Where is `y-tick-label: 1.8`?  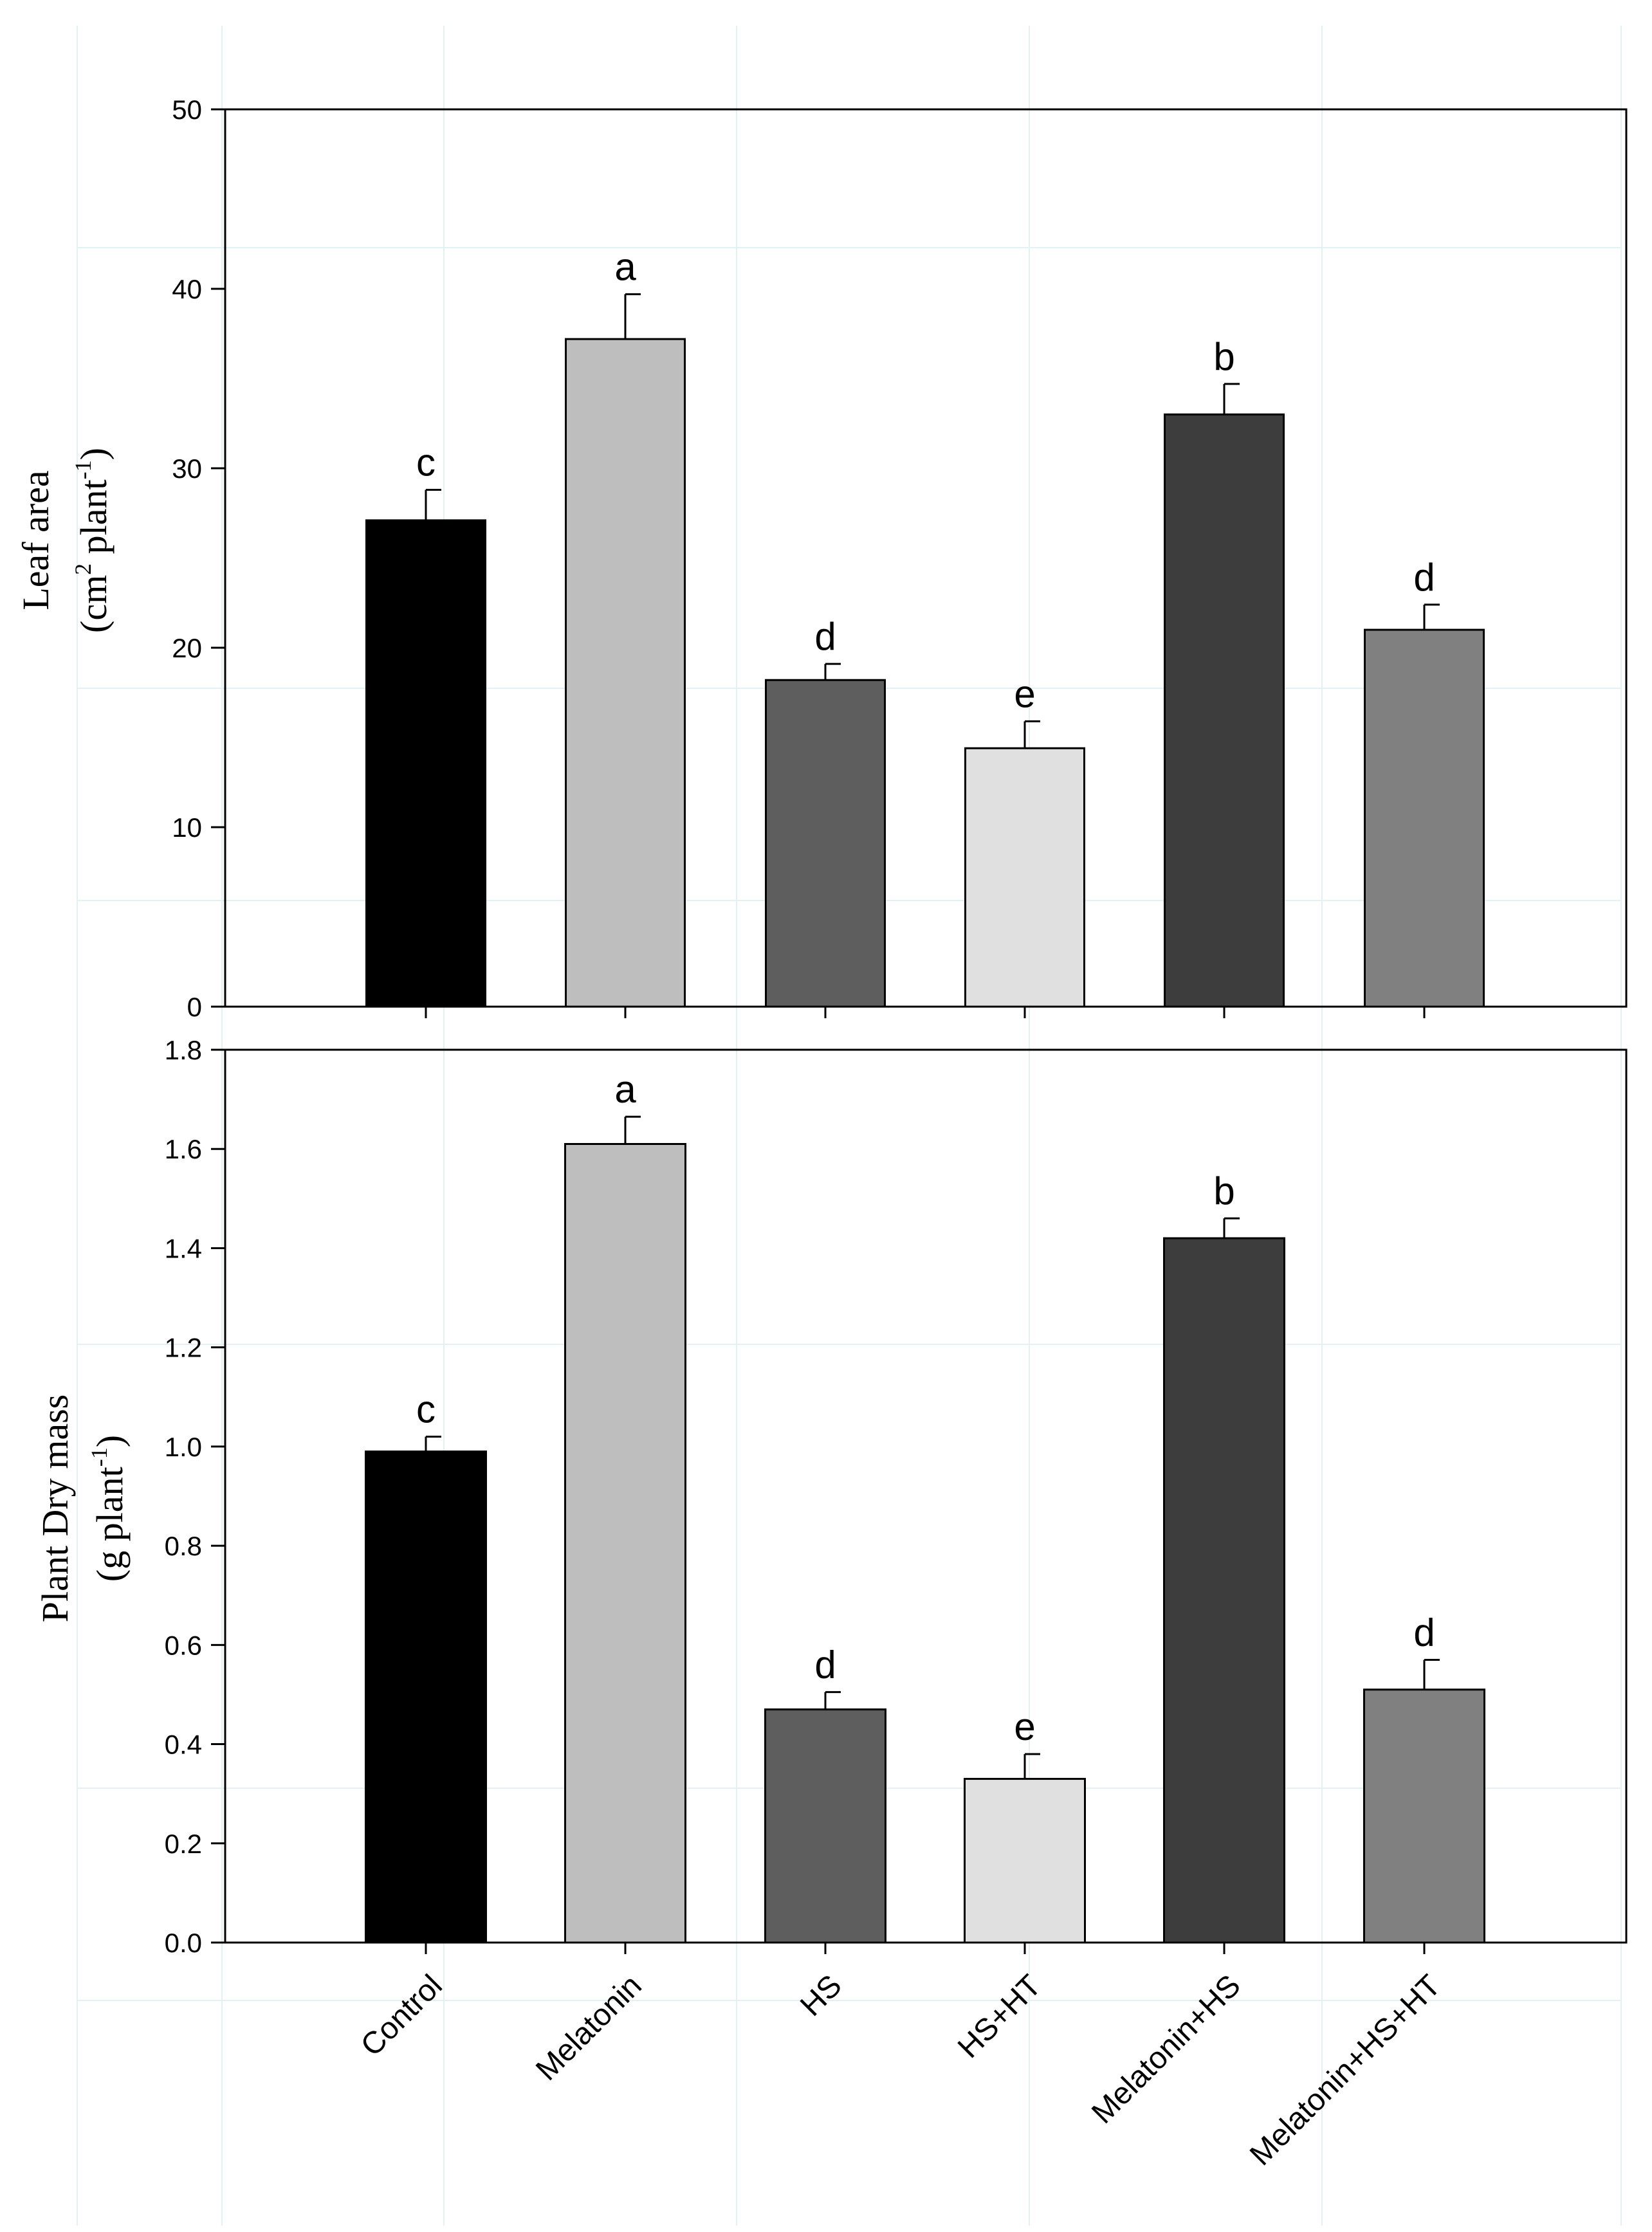
y-tick-label: 1.8 is located at coordinates (184, 1050).